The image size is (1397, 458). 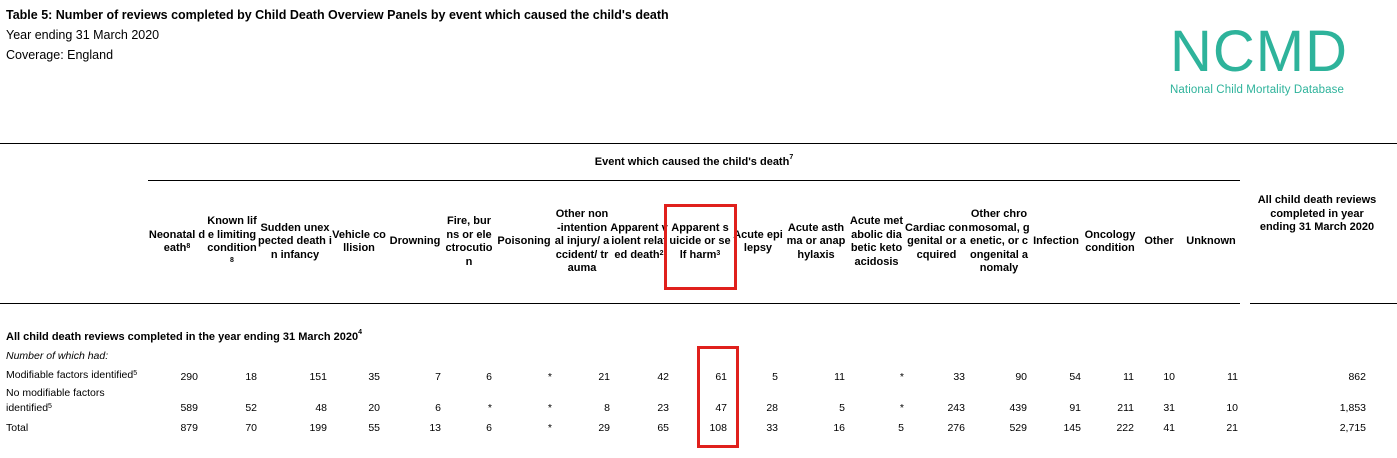 What do you see at coordinates (956, 428) in the screenshot?
I see `table-cell: 276` at bounding box center [956, 428].